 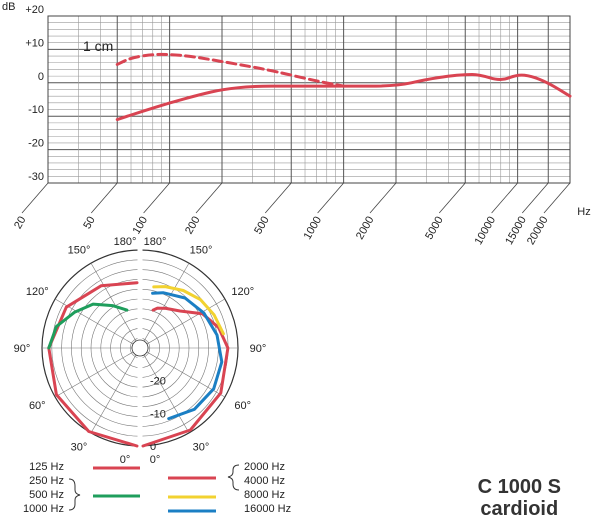 What do you see at coordinates (193, 226) in the screenshot?
I see `x-tick-label: 200` at bounding box center [193, 226].